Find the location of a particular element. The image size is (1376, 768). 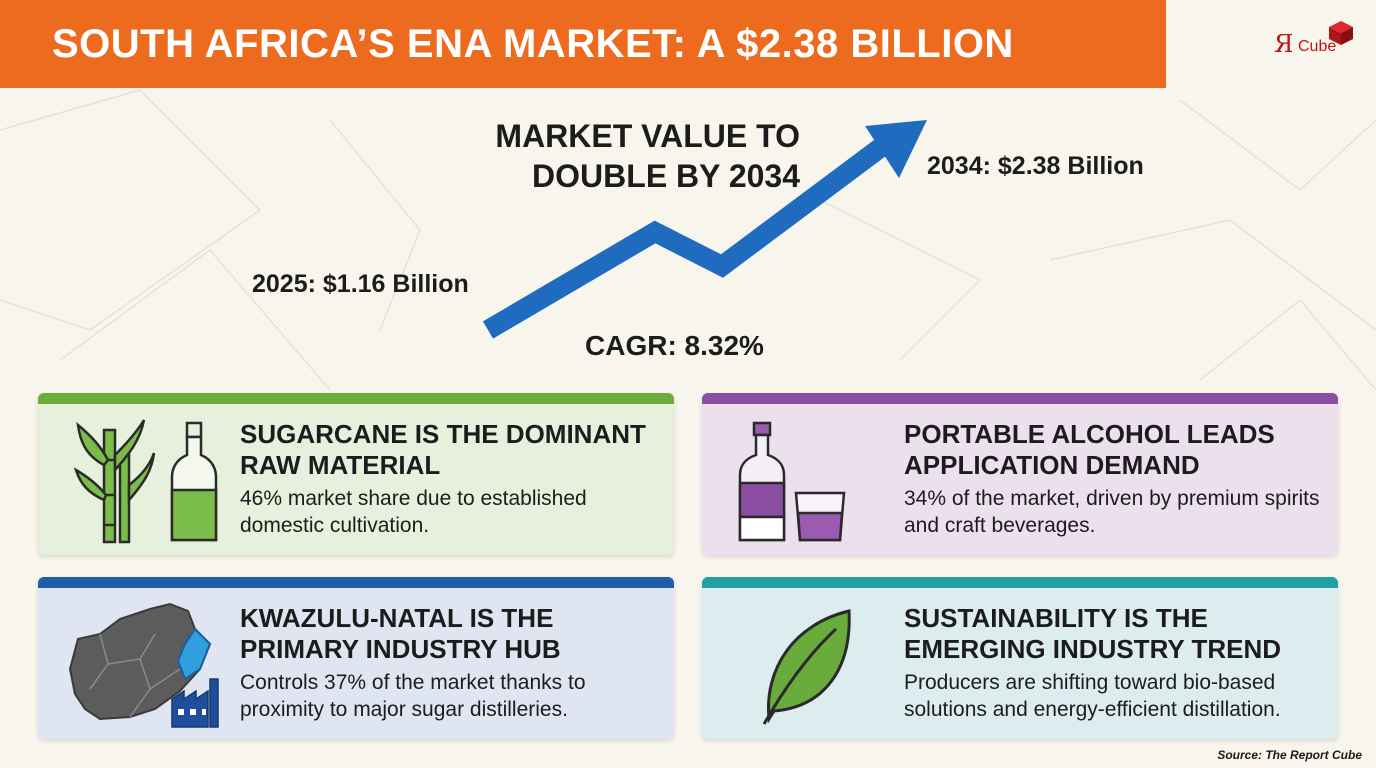

leaf-icon is located at coordinates (806, 667).